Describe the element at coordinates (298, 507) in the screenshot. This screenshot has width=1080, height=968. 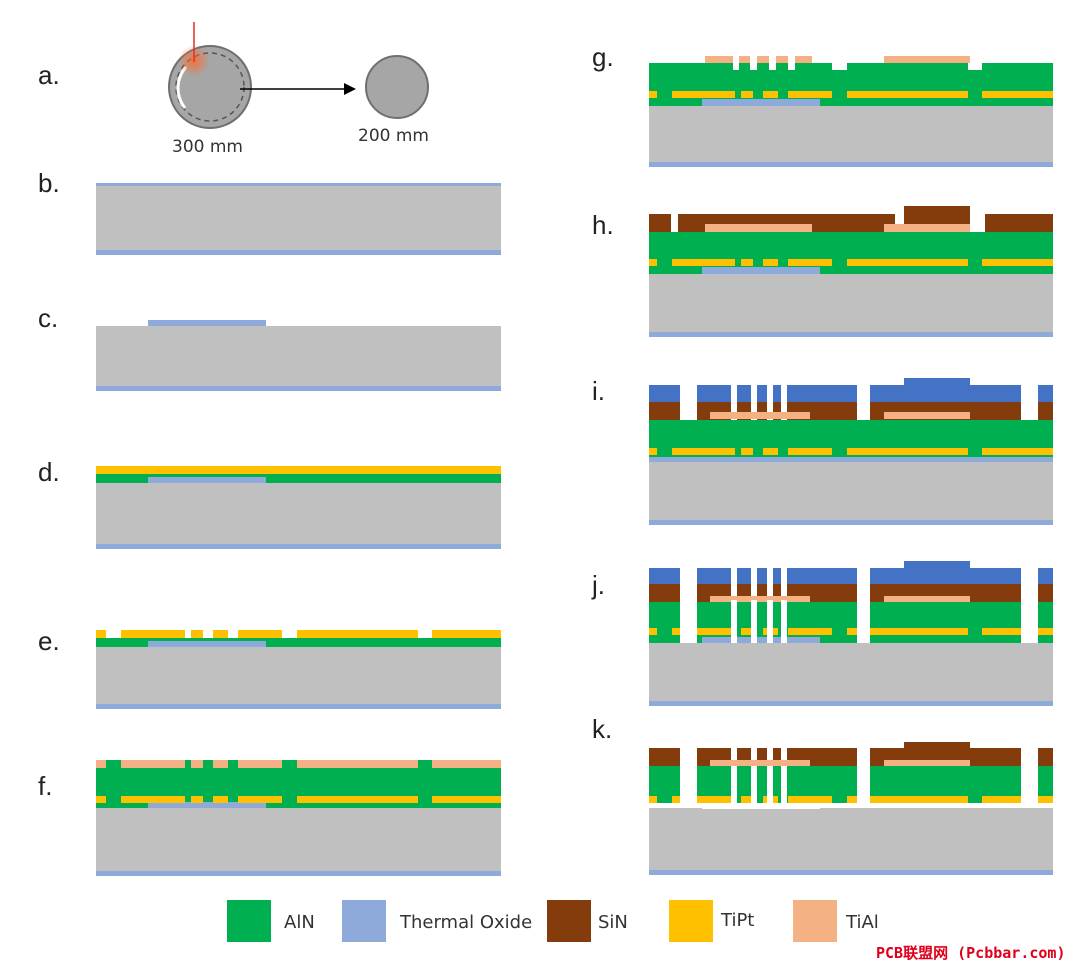
I see `cross-section-d` at that location.